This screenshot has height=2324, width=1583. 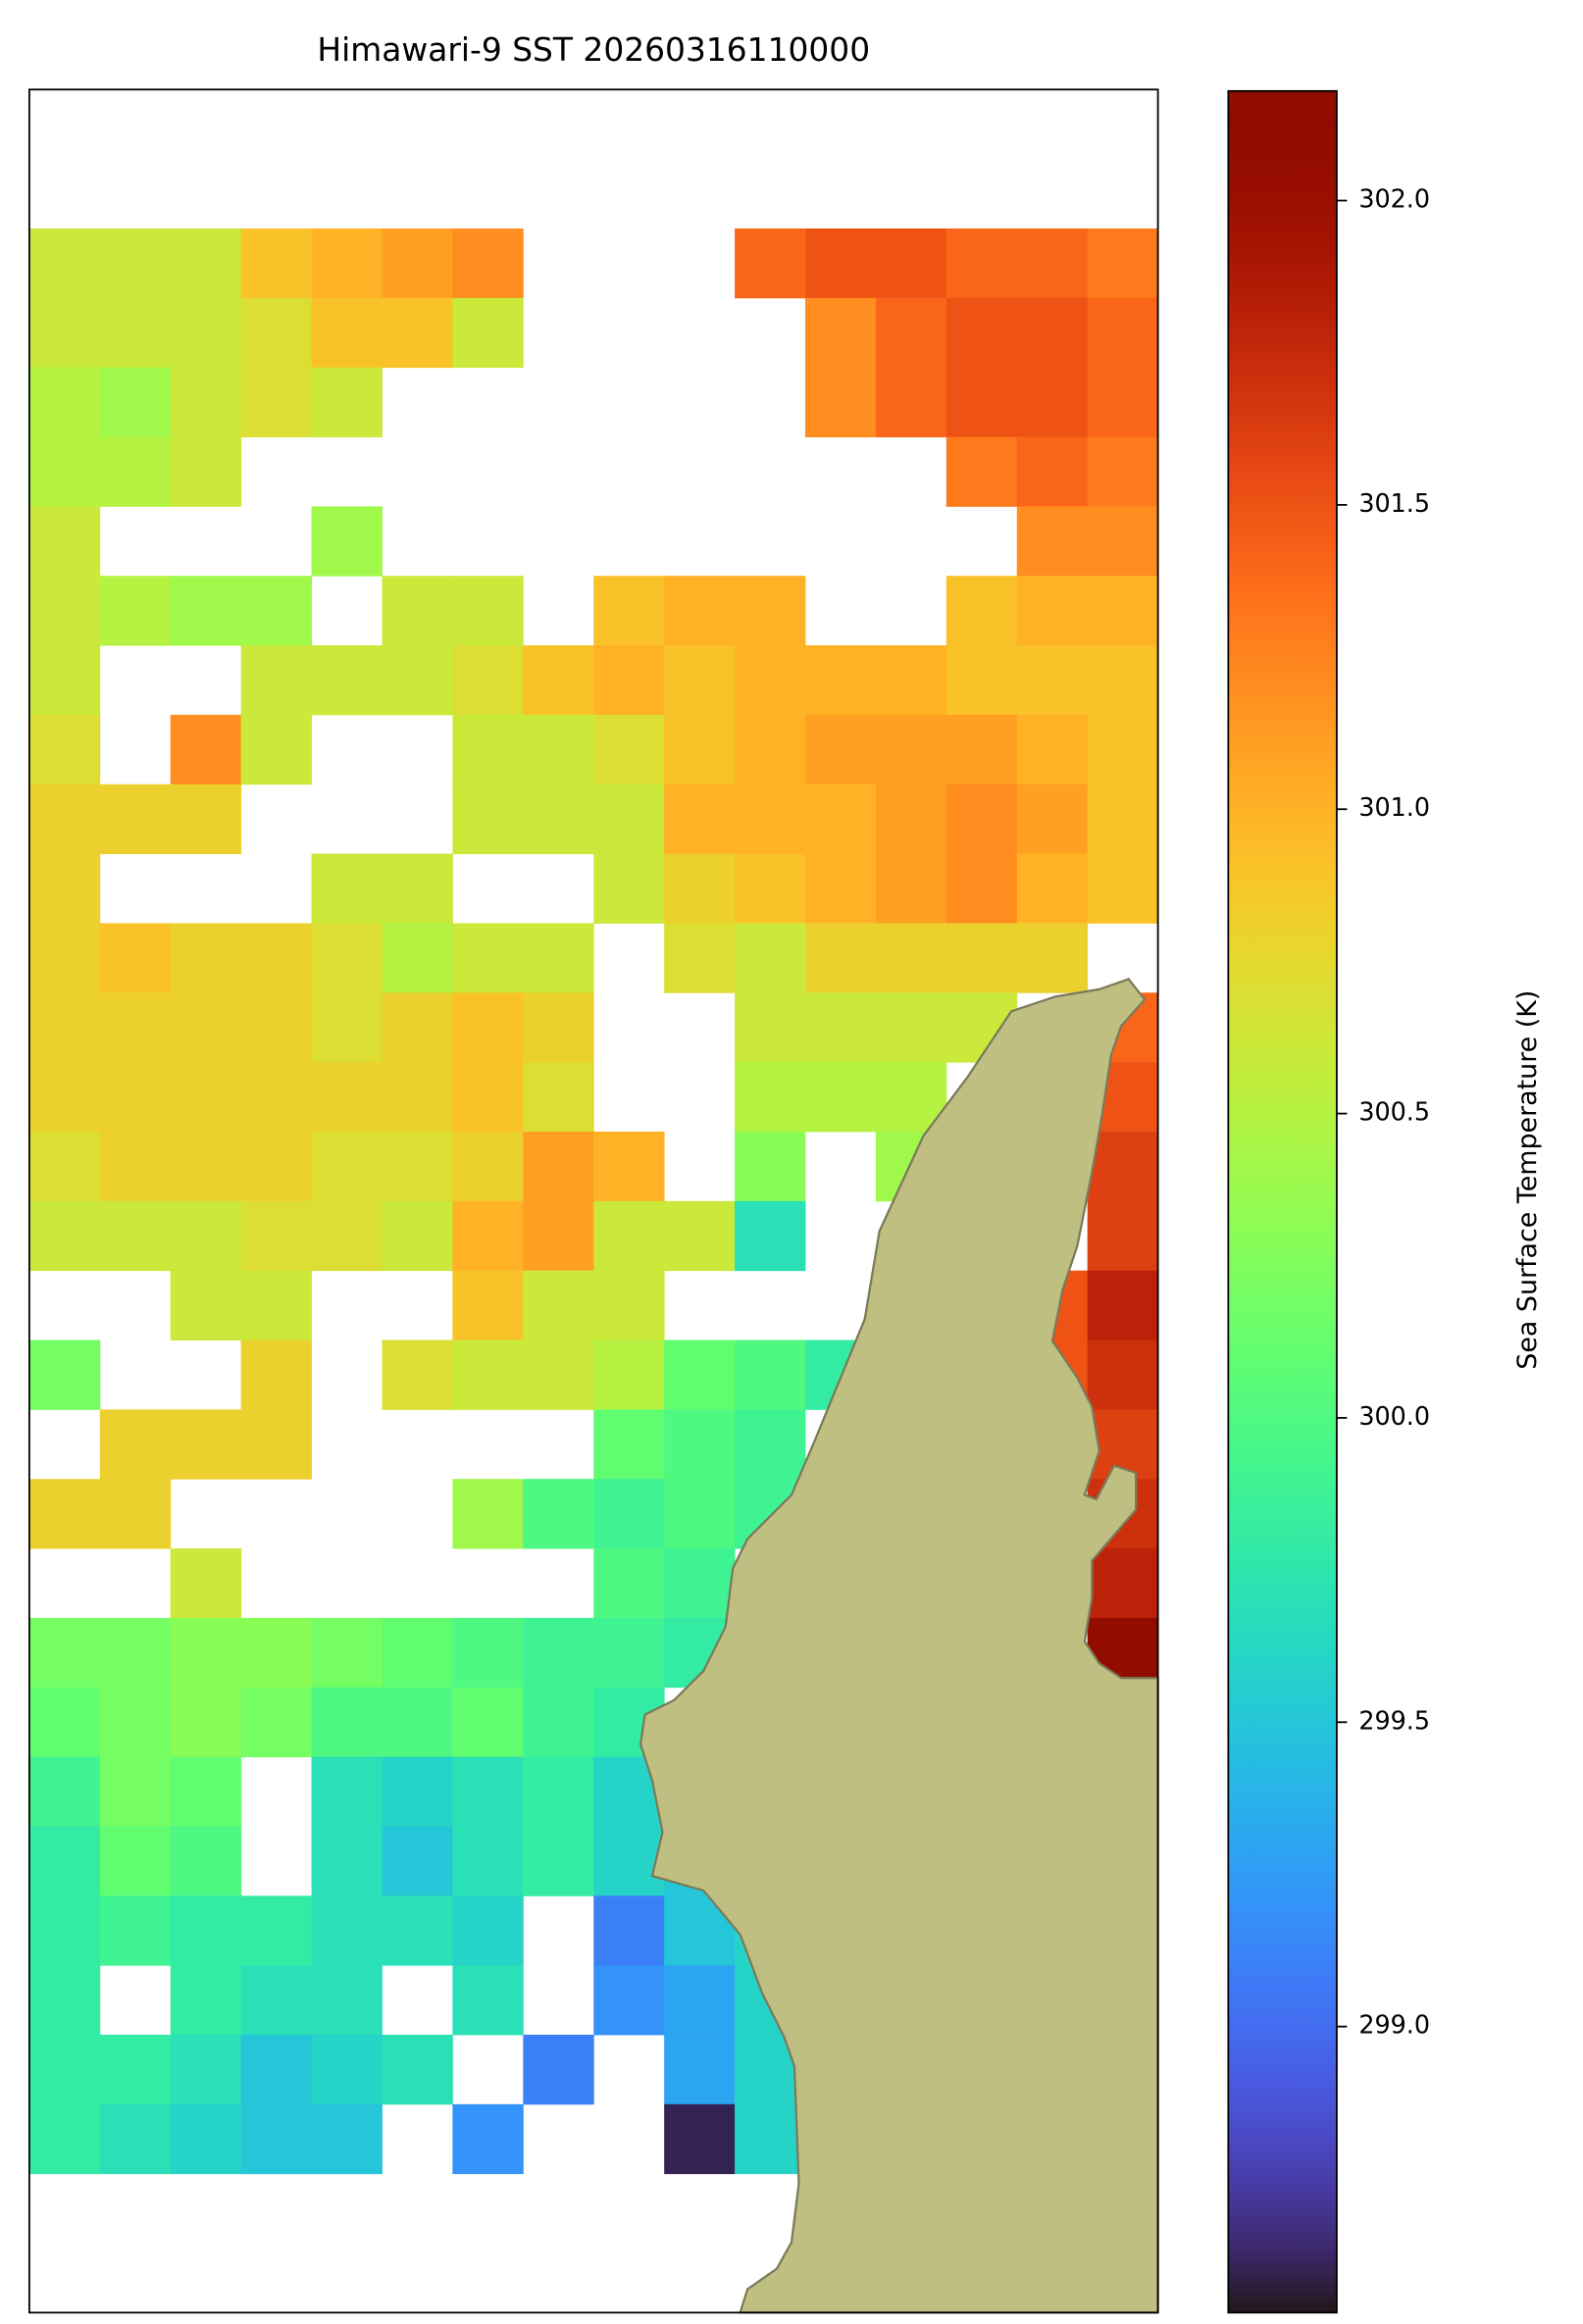 I want to click on chart-title: Himawari-9 SST 20260316110000, so click(x=593, y=49).